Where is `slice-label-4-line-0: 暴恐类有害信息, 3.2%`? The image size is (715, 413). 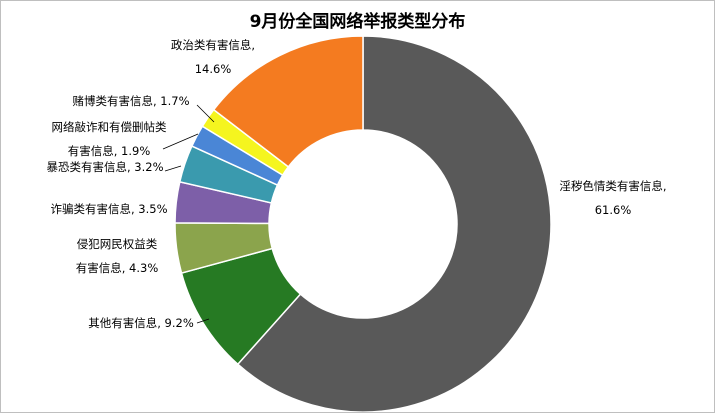 slice-label-4-line-0: 暴恐类有害信息, 3.2% is located at coordinates (104, 167).